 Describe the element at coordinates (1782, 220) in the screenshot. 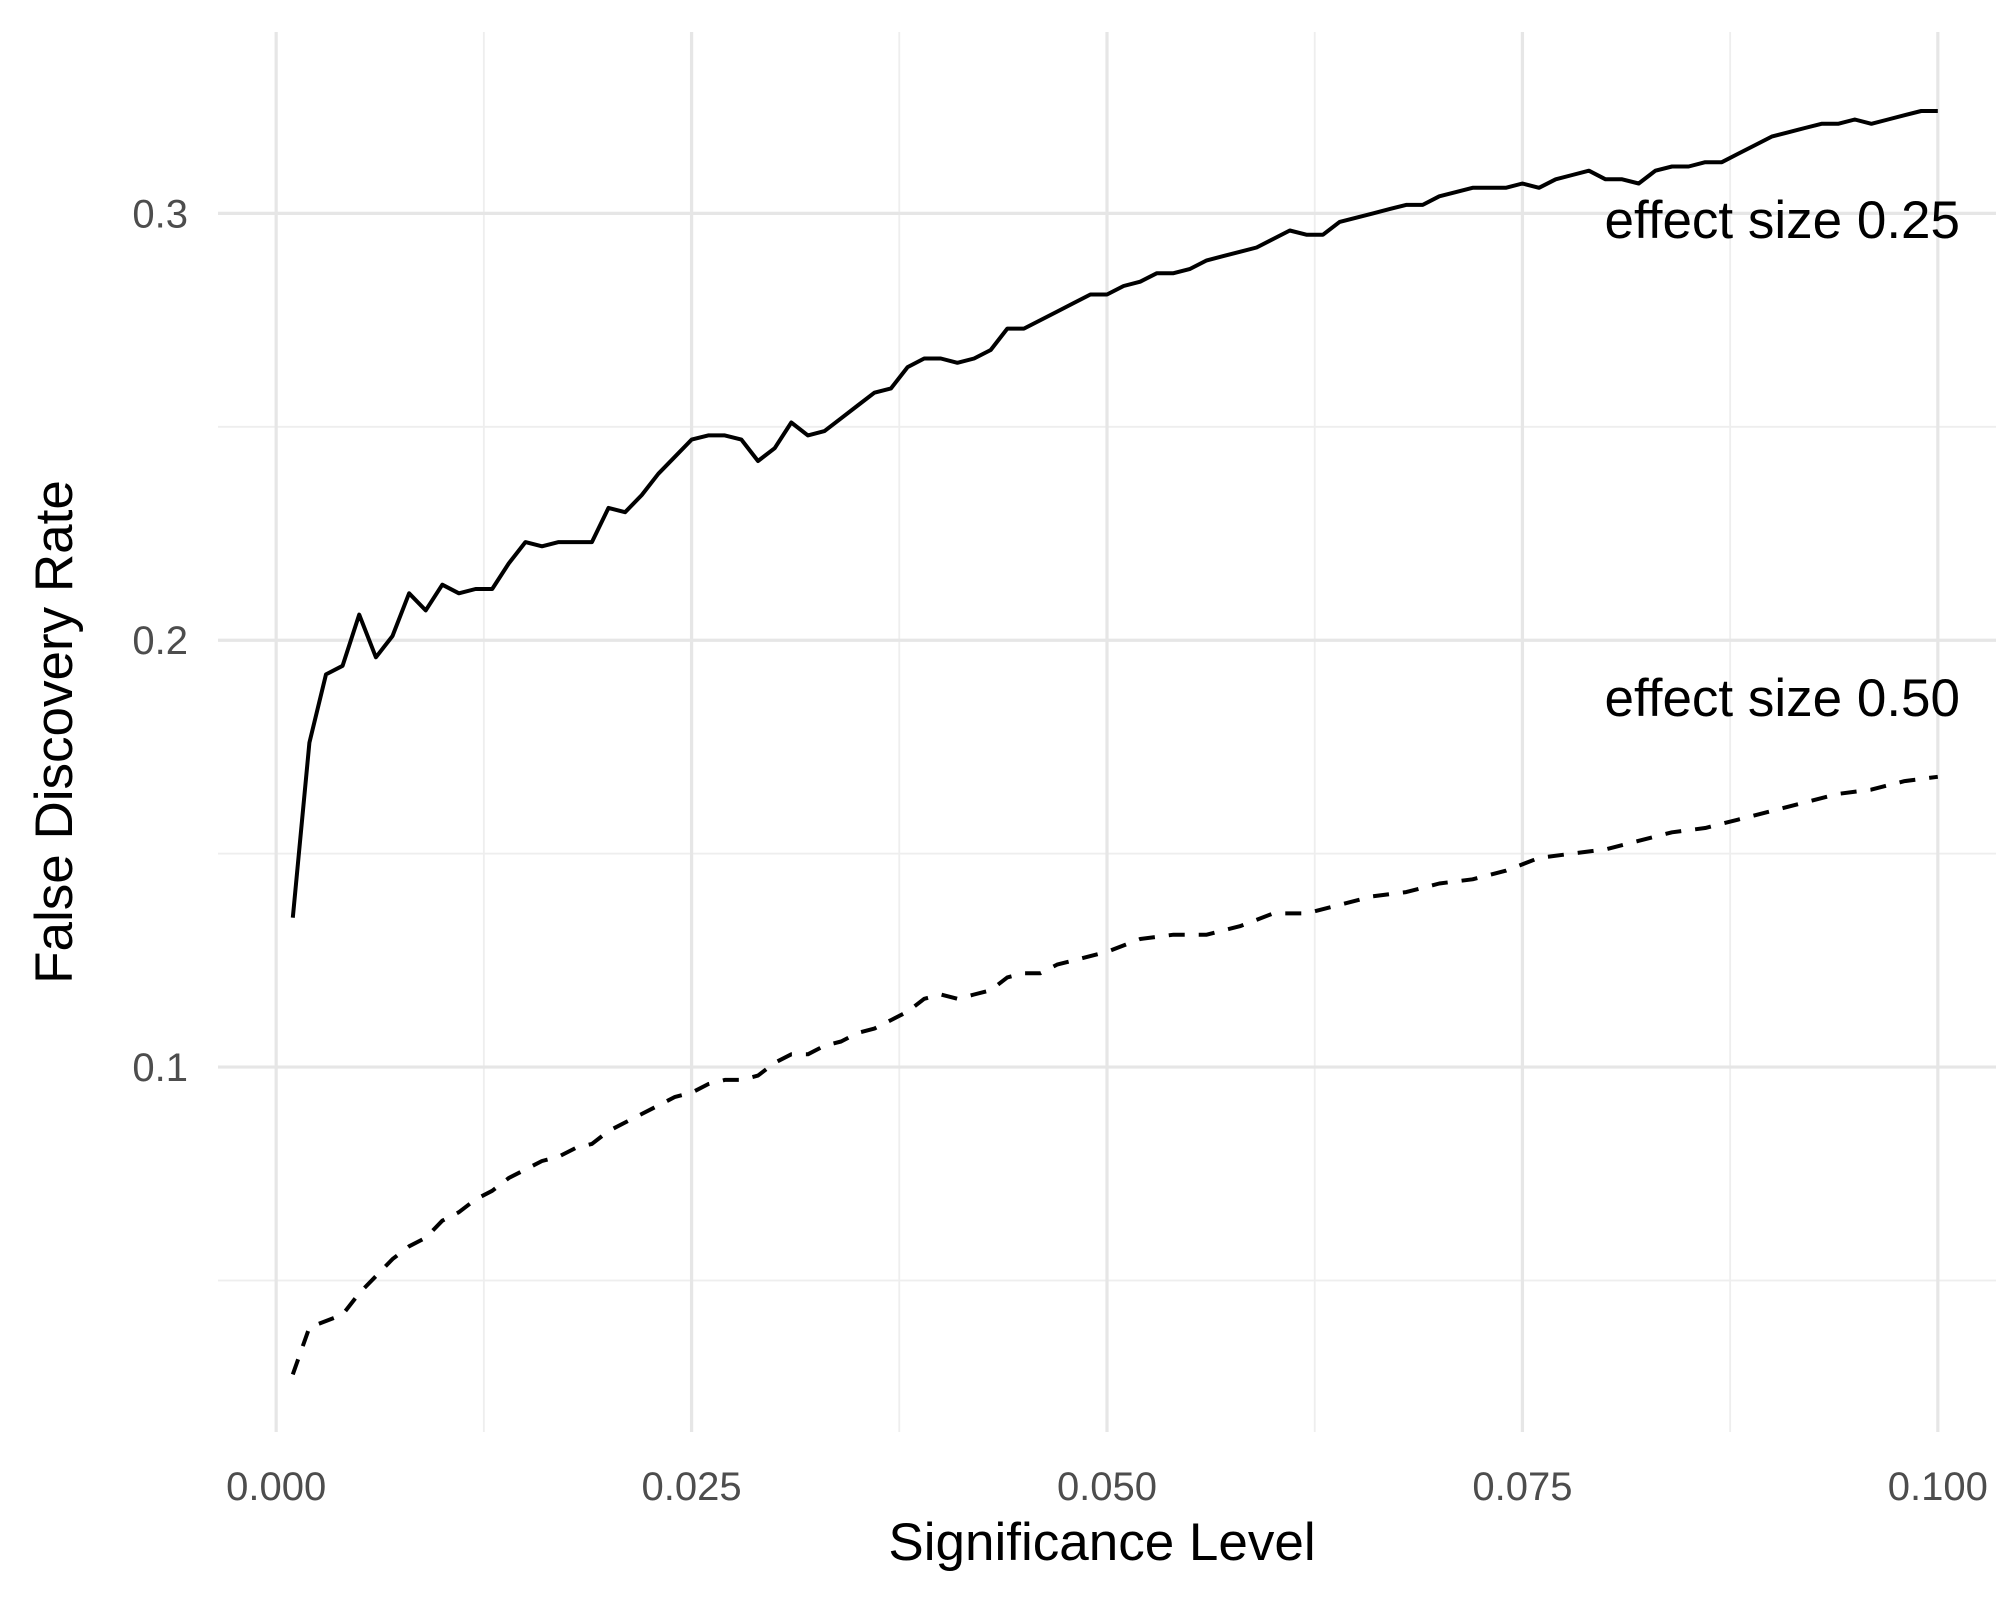

I see `annotation-effect-size-025: effect size 0.25` at that location.